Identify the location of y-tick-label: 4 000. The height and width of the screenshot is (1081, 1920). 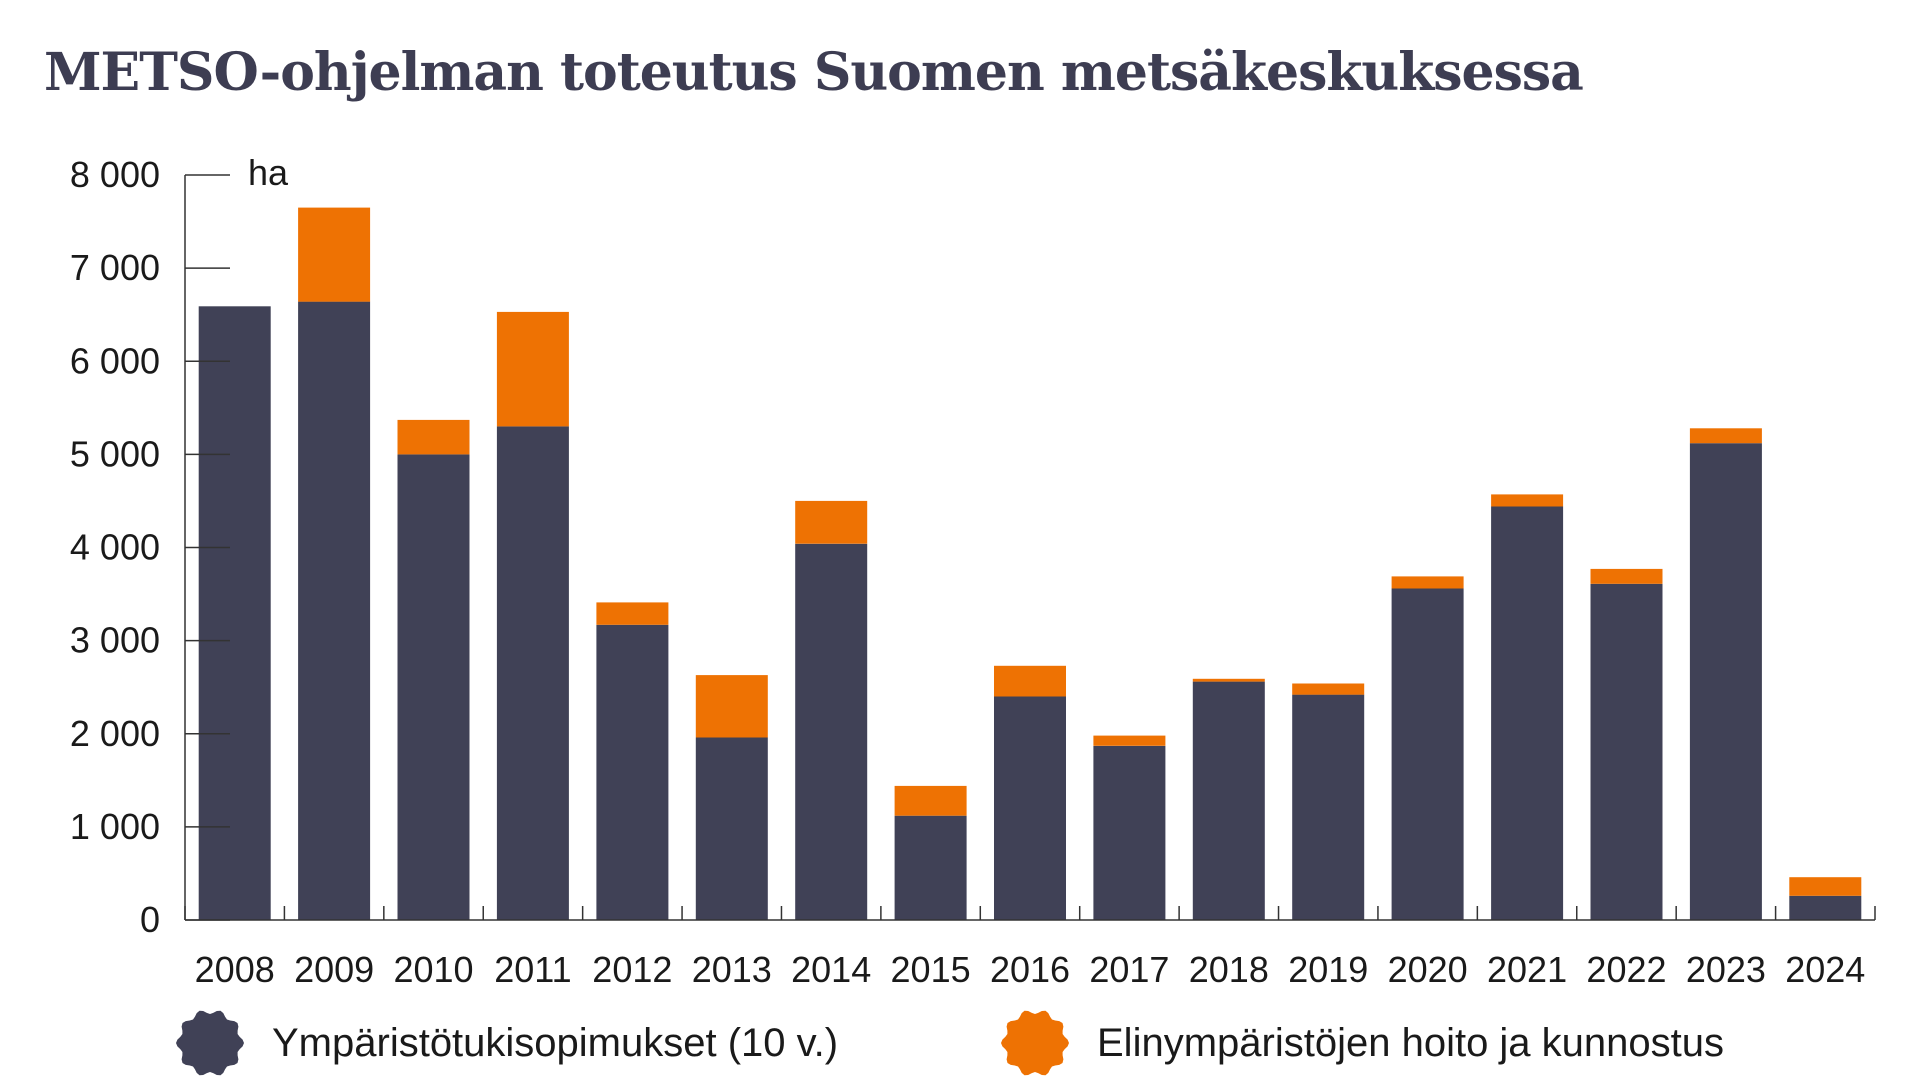
(115, 547).